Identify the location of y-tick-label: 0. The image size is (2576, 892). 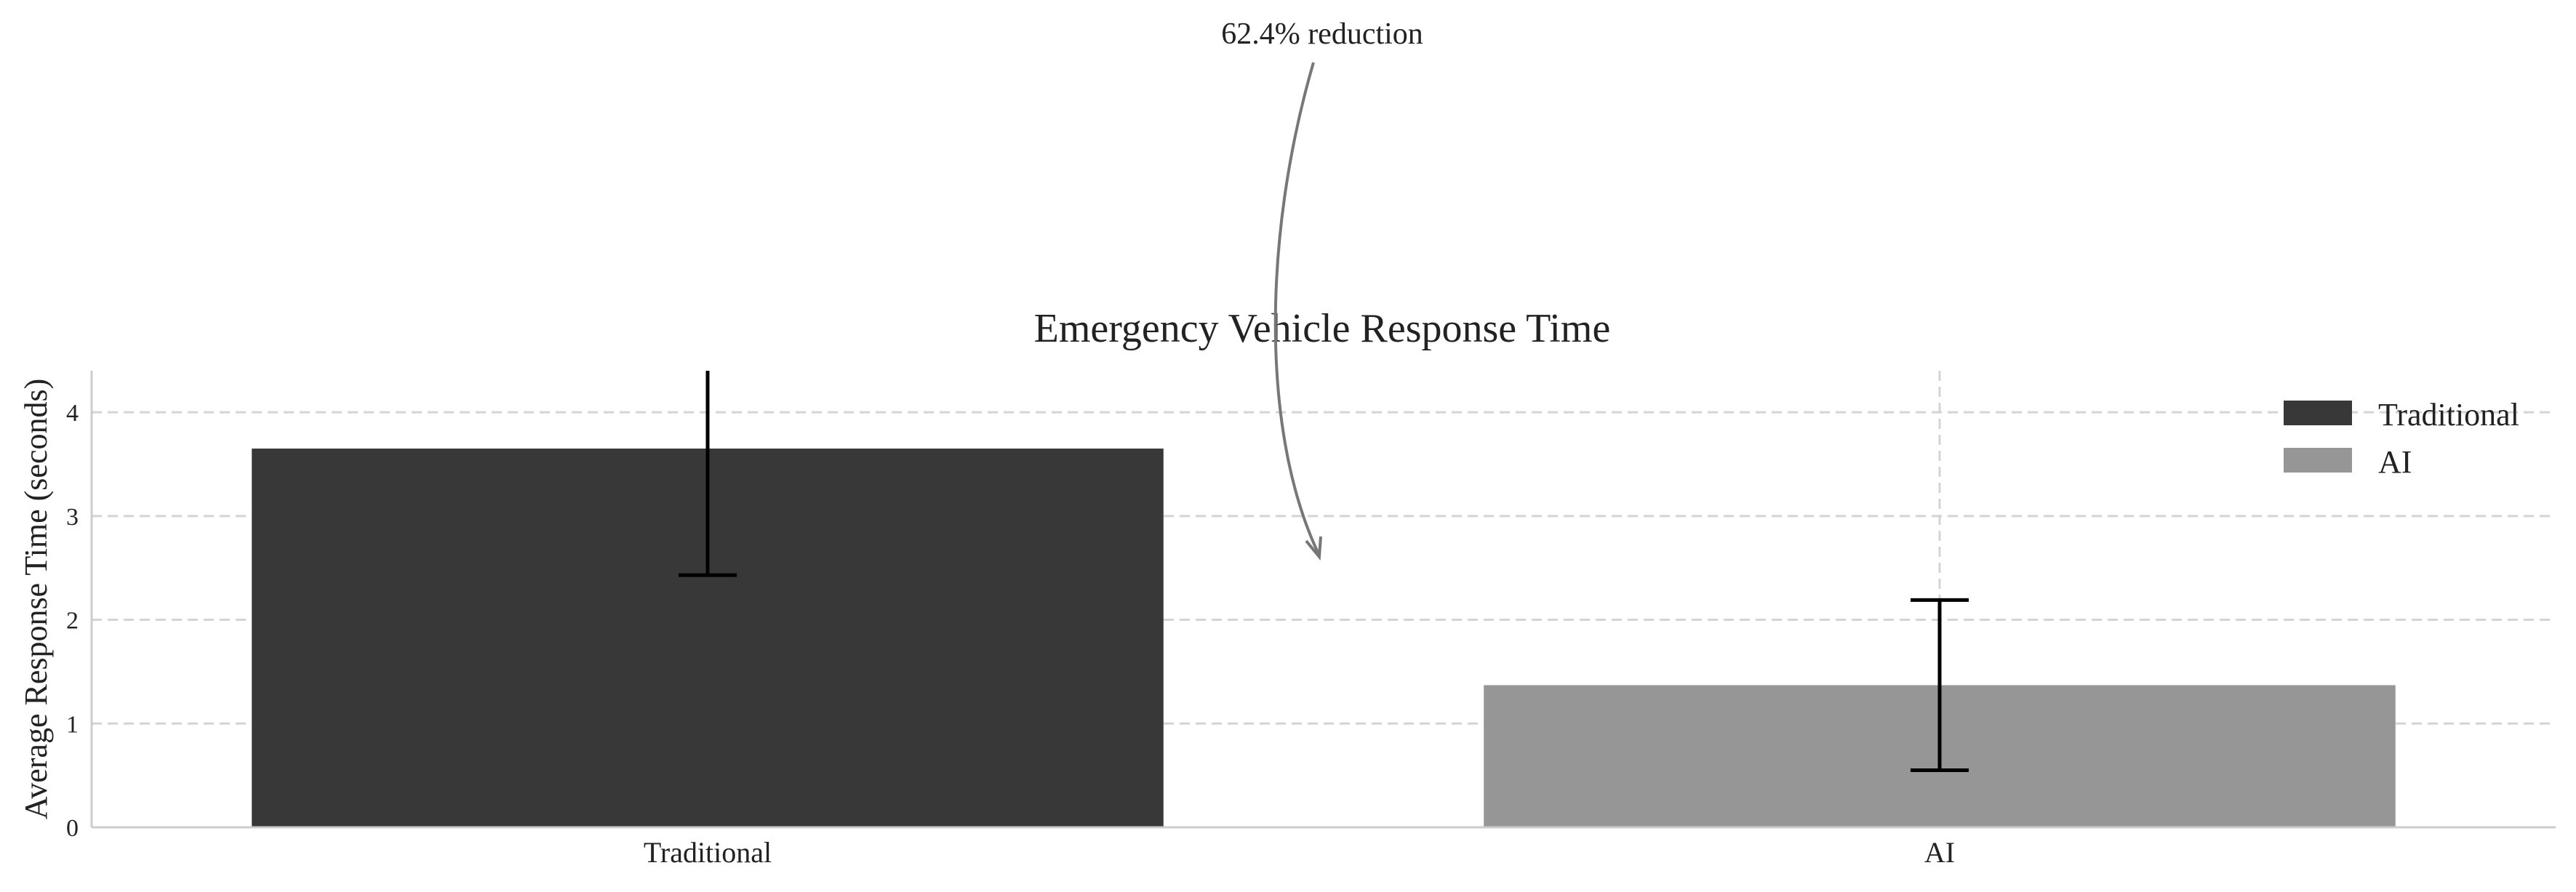
(72, 828).